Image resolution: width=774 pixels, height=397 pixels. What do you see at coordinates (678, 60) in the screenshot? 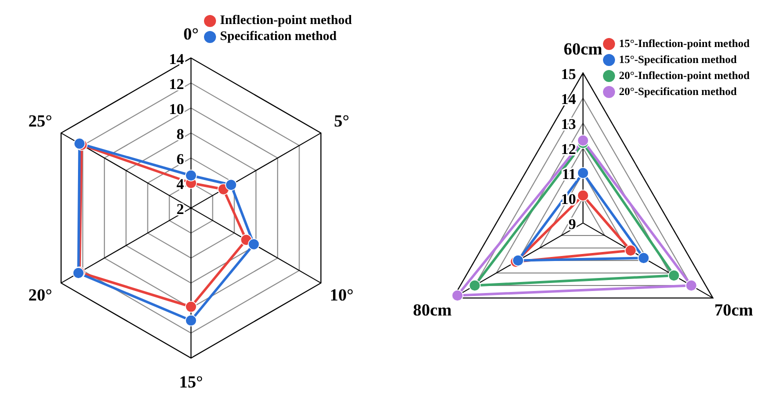
I see `legend-label: 15°-Specification method` at bounding box center [678, 60].